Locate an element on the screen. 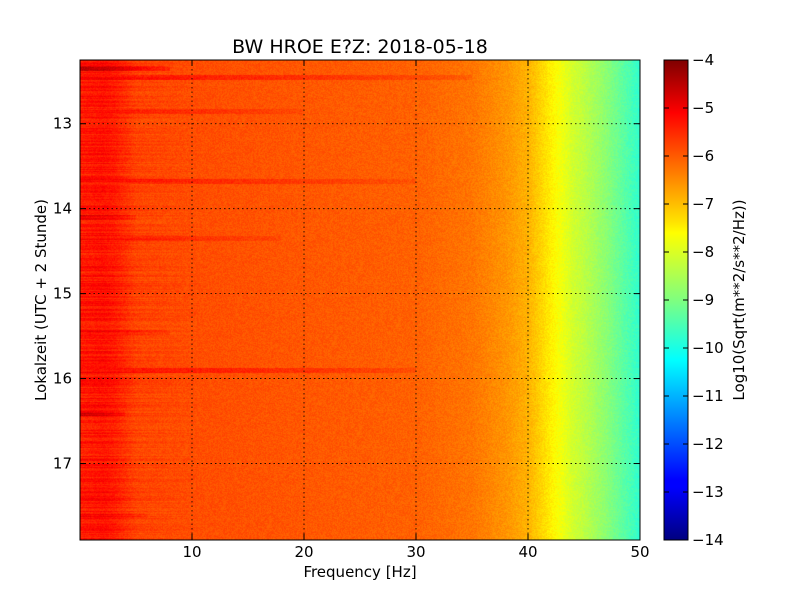 Image resolution: width=800 pixels, height=600 pixels. y-axis-label: Lokalzeit (UTC + 2 Stunde) is located at coordinates (41, 300).